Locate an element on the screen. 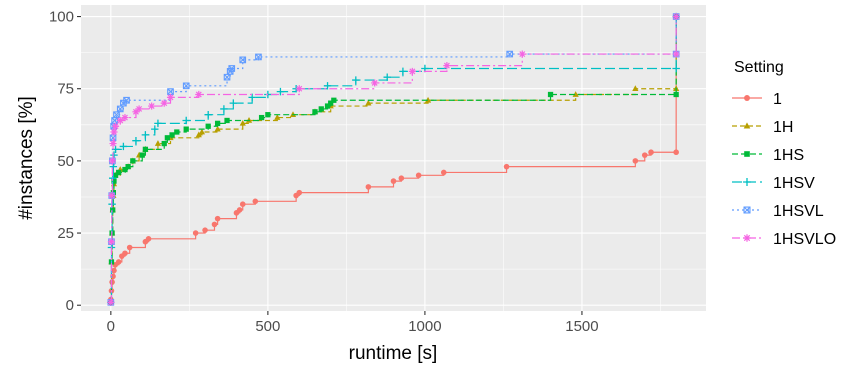 The image size is (859, 365). legend-label: 1H is located at coordinates (783, 127).